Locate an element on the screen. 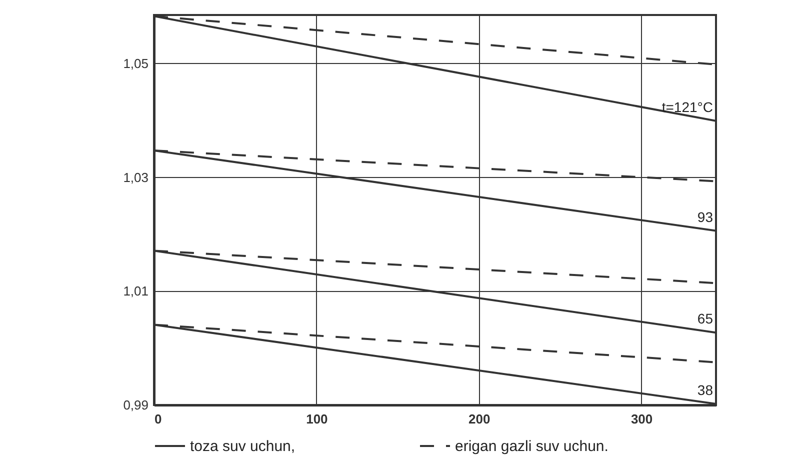 The image size is (812, 469). y-tick-label: 1,05 is located at coordinates (135, 63).